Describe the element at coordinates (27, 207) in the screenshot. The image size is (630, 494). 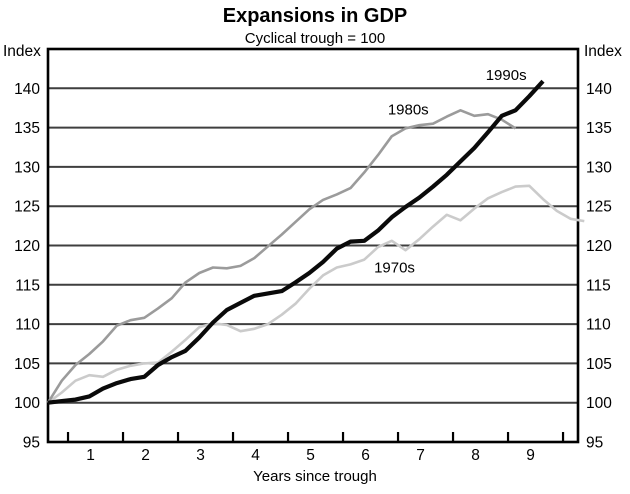
I see `y-tick-label-left: 125` at that location.